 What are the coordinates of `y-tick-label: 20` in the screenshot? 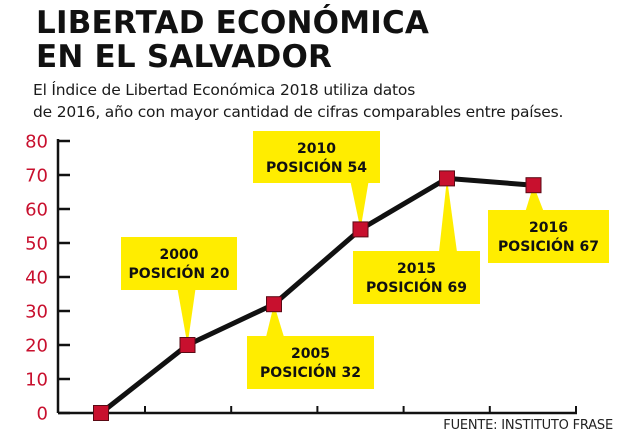 It's located at (36, 346).